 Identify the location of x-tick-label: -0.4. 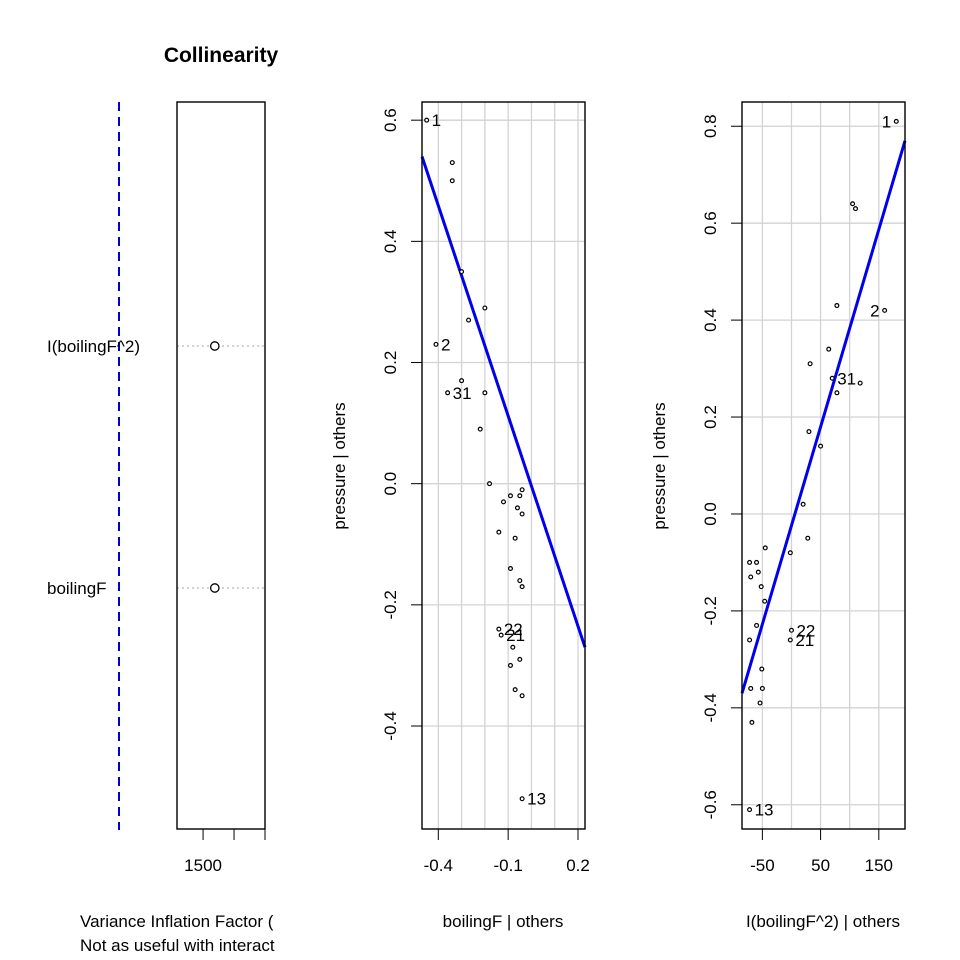
(438, 865).